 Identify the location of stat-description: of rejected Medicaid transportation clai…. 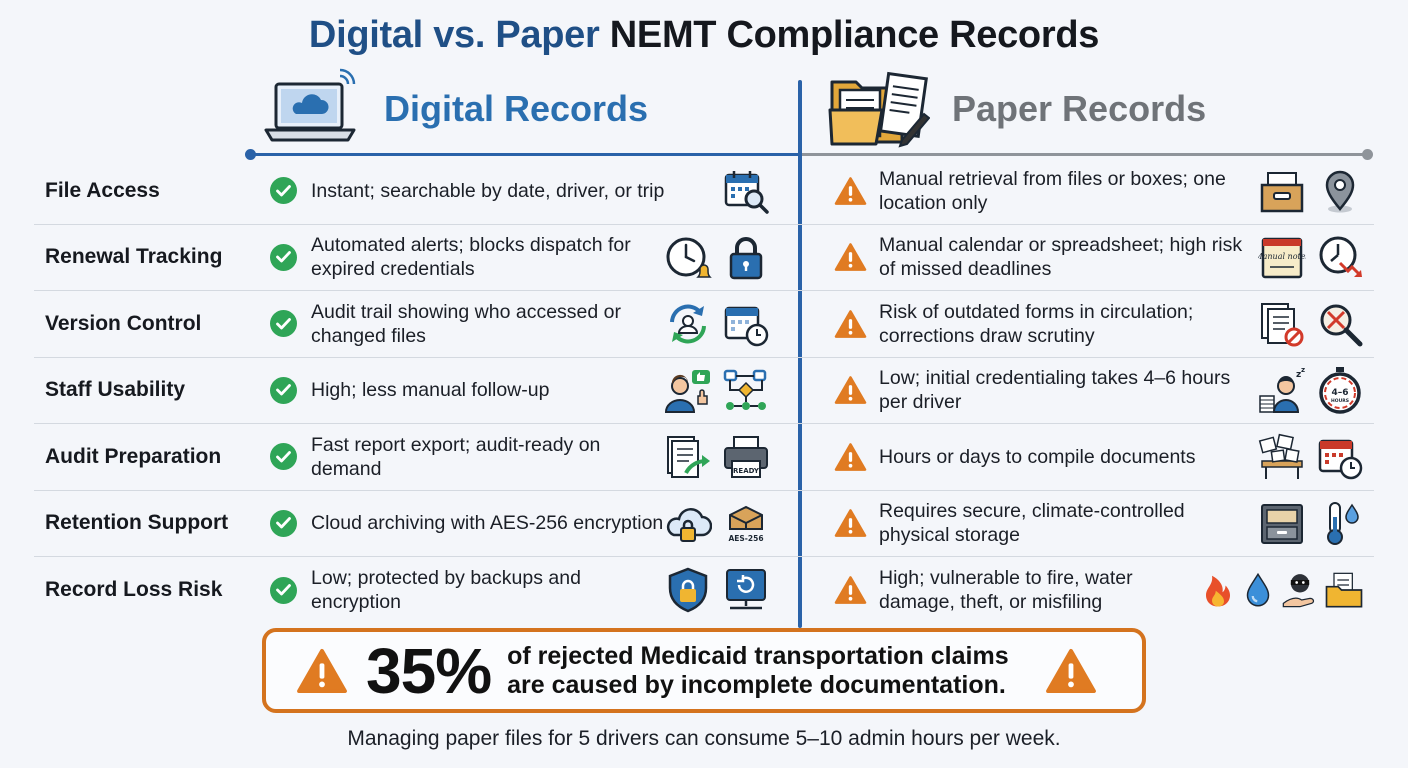
(758, 671).